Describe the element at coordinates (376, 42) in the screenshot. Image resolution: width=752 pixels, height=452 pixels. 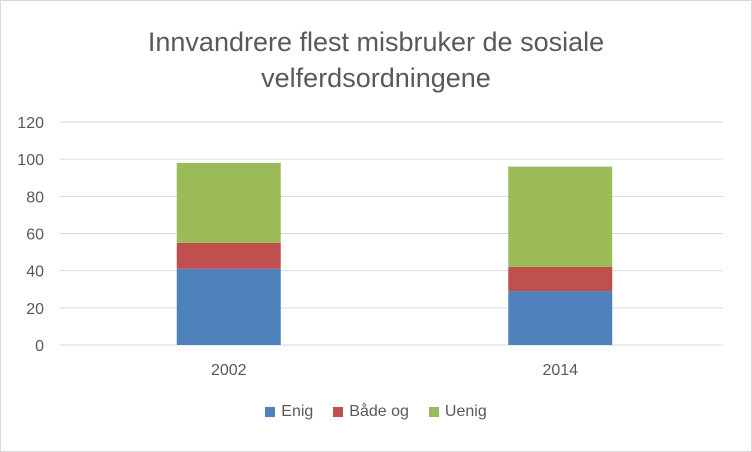
I see `chart-title-line-1: Innvandrere flest misbruker de sosiale` at that location.